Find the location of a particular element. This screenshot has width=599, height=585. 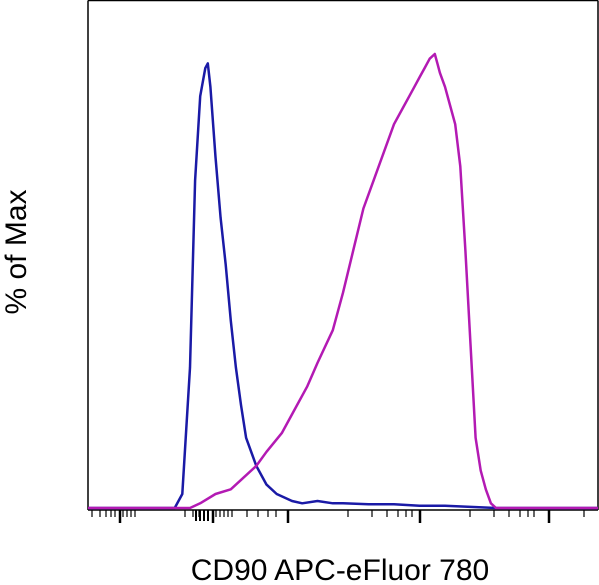

x-axis-ticks is located at coordinates (338, 516).